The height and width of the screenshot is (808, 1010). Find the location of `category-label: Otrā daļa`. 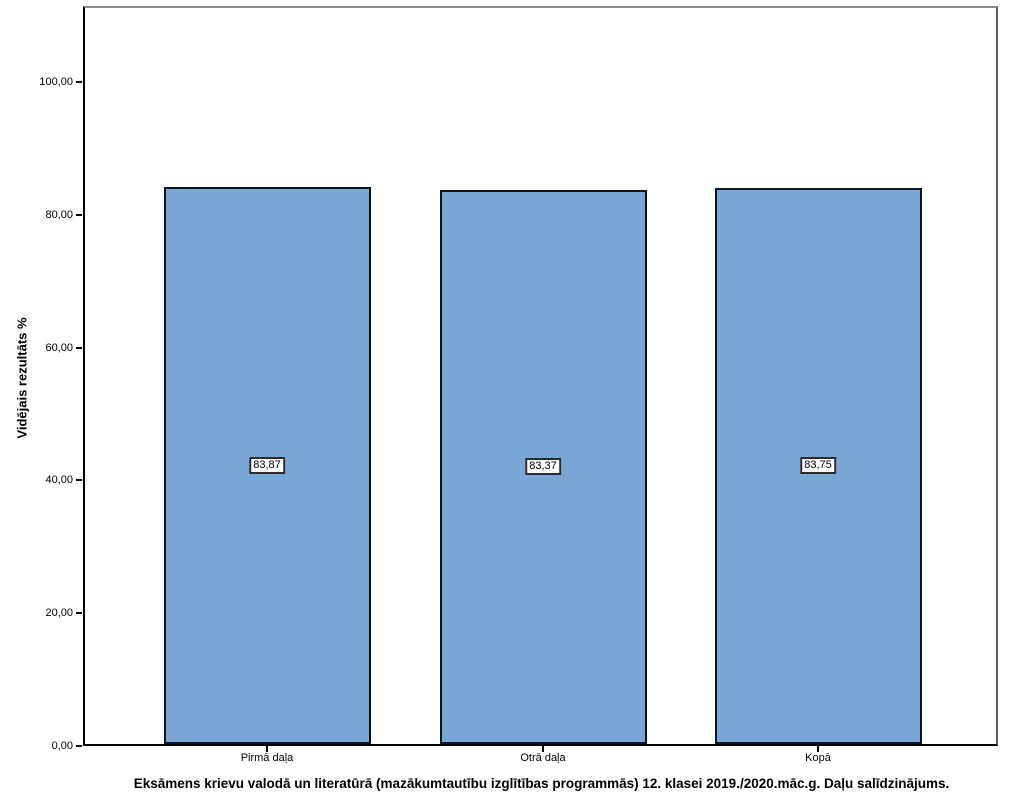

category-label: Otrā daļa is located at coordinates (543, 758).